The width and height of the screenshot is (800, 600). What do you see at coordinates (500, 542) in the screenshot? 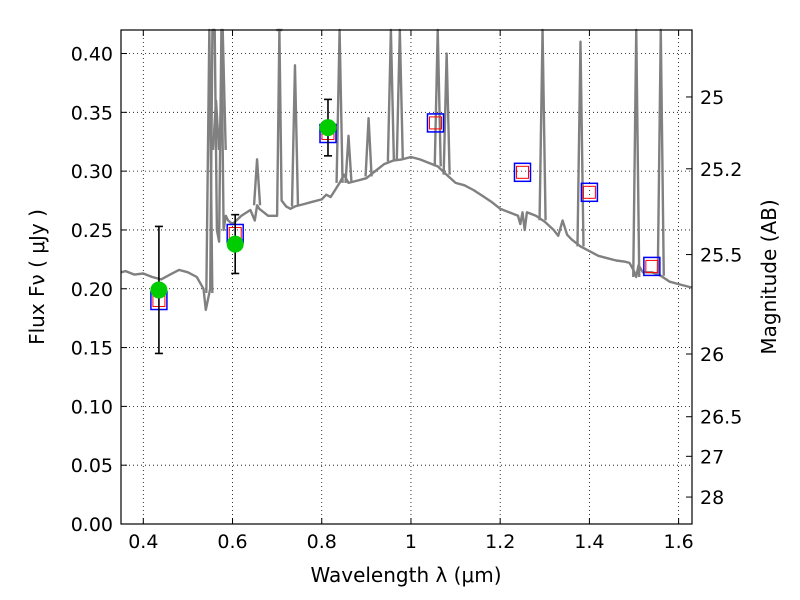
I see `x-tick-label: 1.2` at bounding box center [500, 542].